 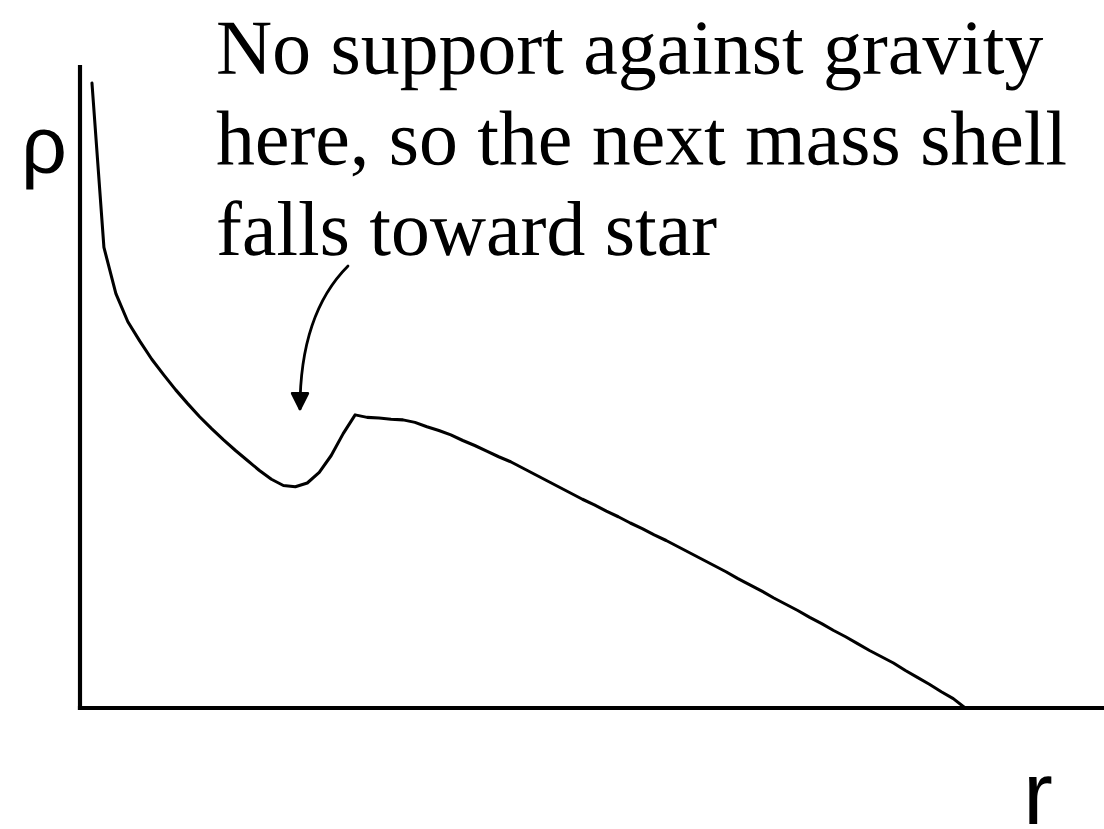 What do you see at coordinates (45, 159) in the screenshot?
I see `y-axis-title: ρ` at bounding box center [45, 159].